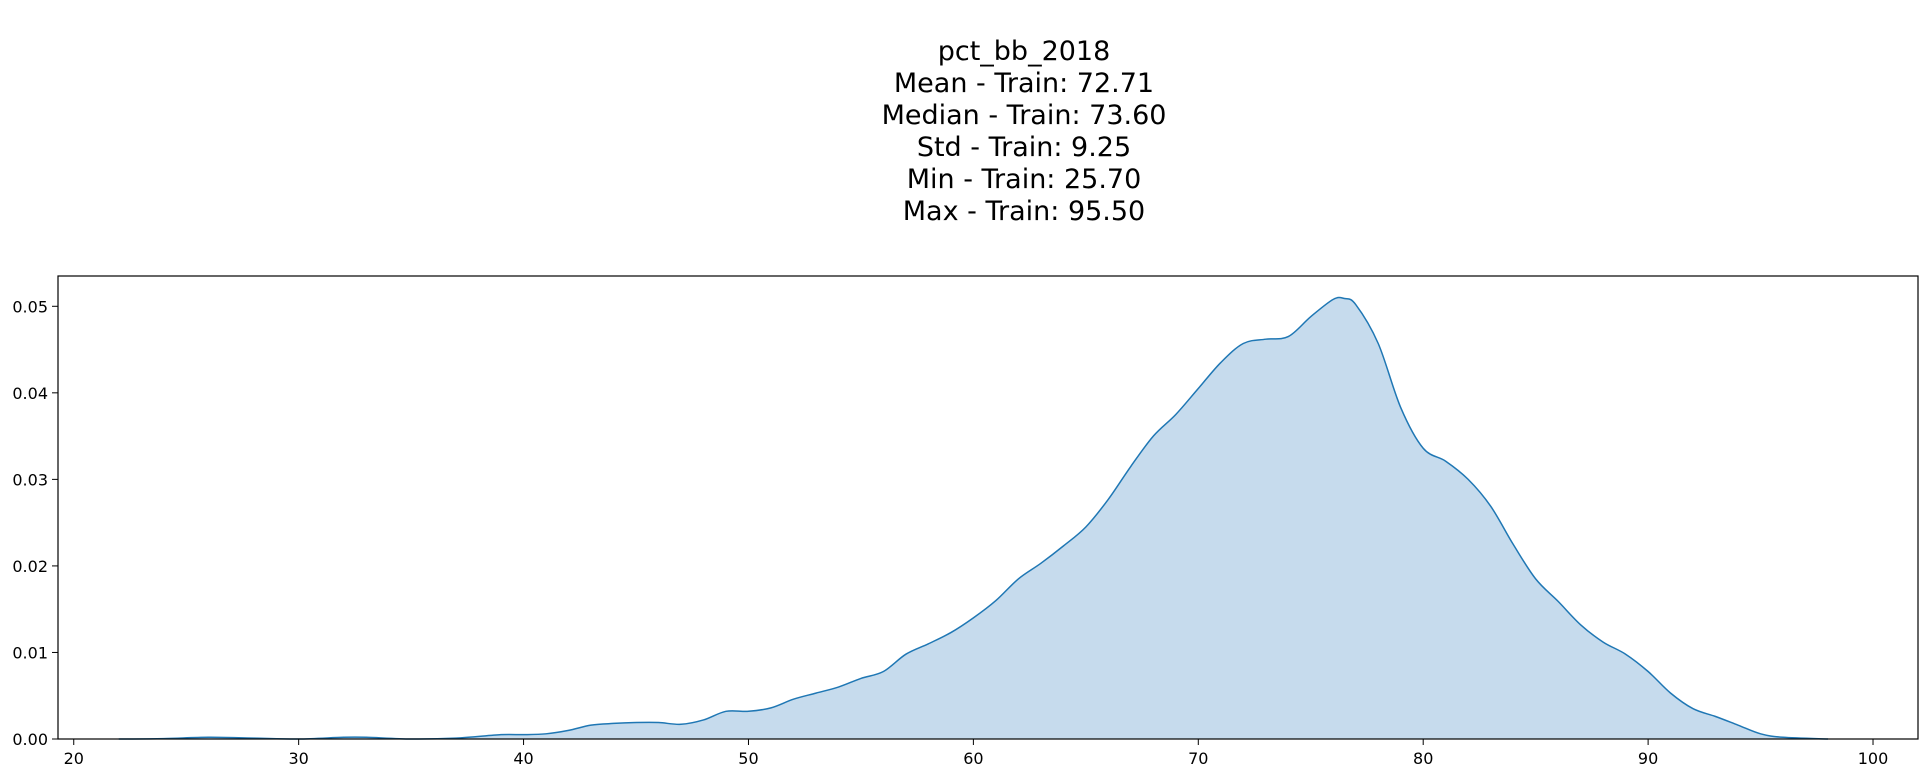 The image size is (1928, 776). What do you see at coordinates (30, 306) in the screenshot?
I see `y-tick-label: 0.05` at bounding box center [30, 306].